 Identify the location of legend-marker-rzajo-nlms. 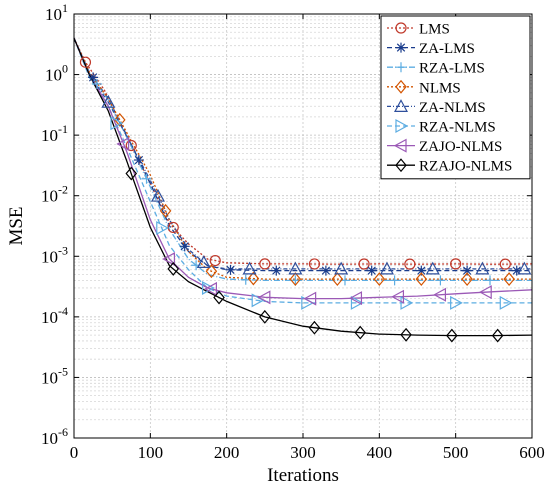
(401, 165).